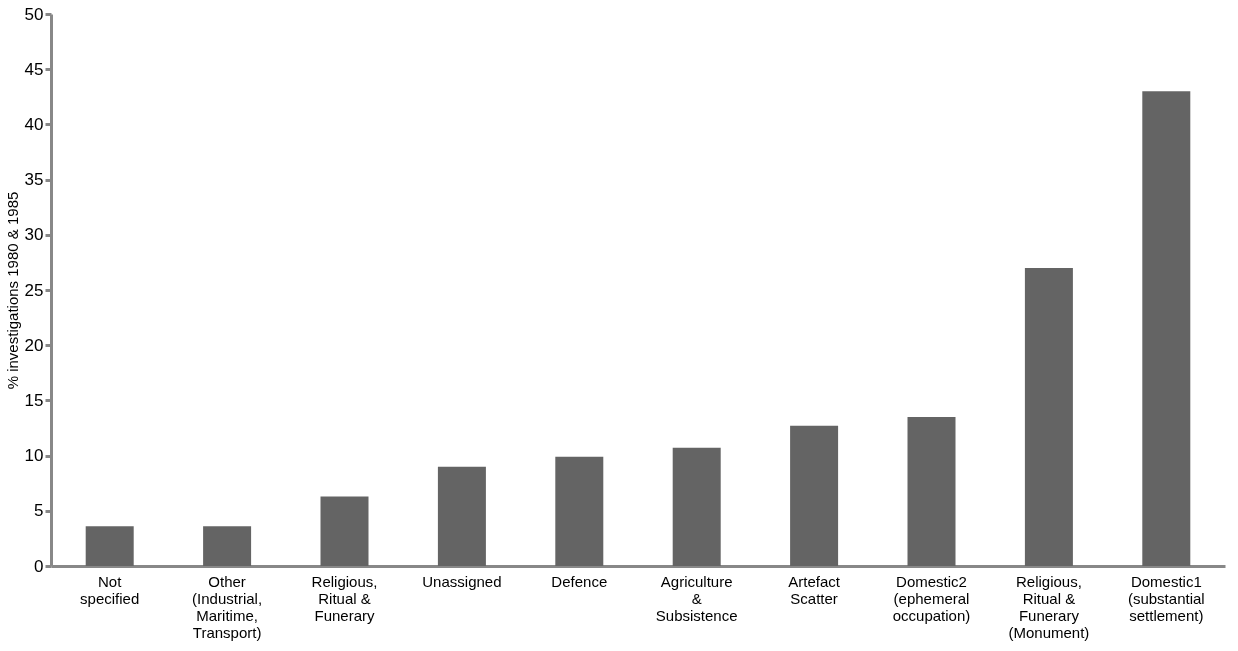  What do you see at coordinates (814, 589) in the screenshot?
I see `x-tick-label: Artefact Scatter` at bounding box center [814, 589].